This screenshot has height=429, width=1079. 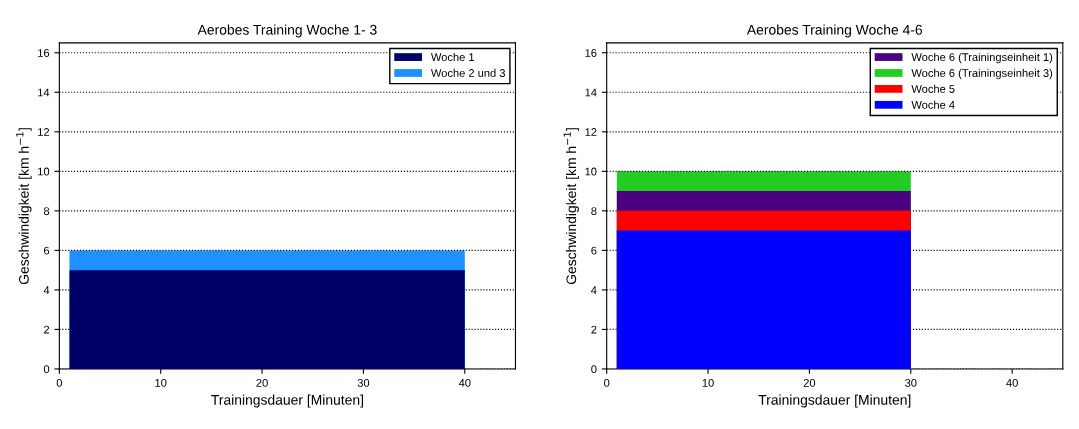 I want to click on legend-label: Woche 5, so click(x=933, y=88).